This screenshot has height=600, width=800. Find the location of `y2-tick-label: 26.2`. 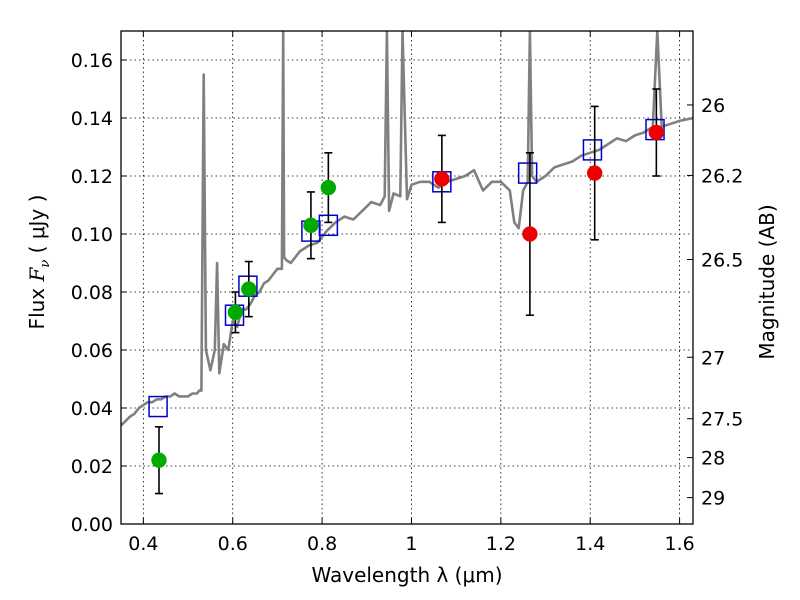

y2-tick-label: 26.2 is located at coordinates (722, 176).